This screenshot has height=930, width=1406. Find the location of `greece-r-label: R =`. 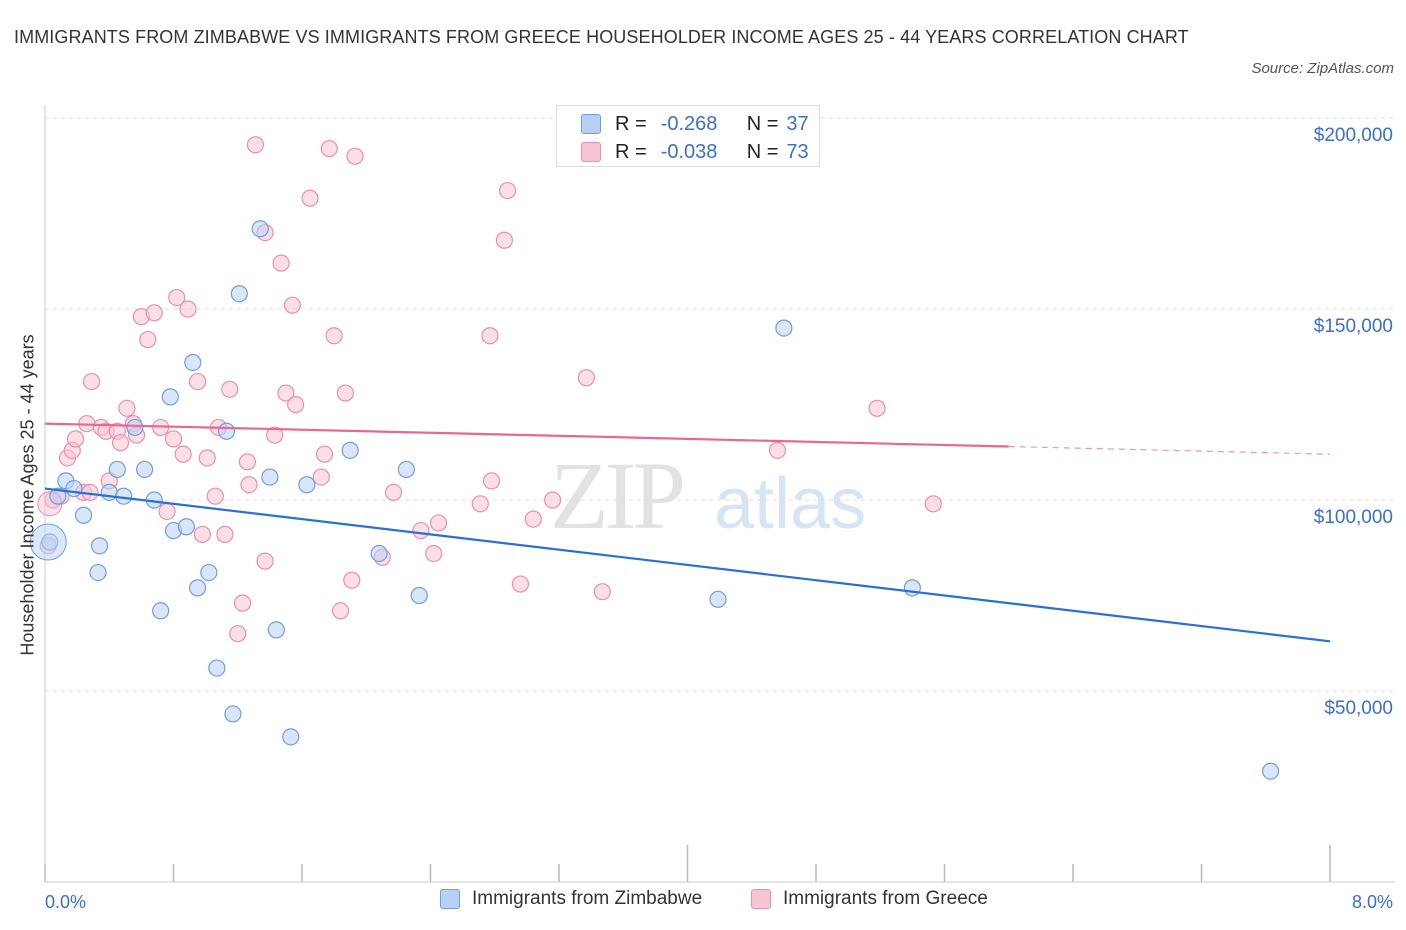

greece-r-label: R = is located at coordinates (631, 151).